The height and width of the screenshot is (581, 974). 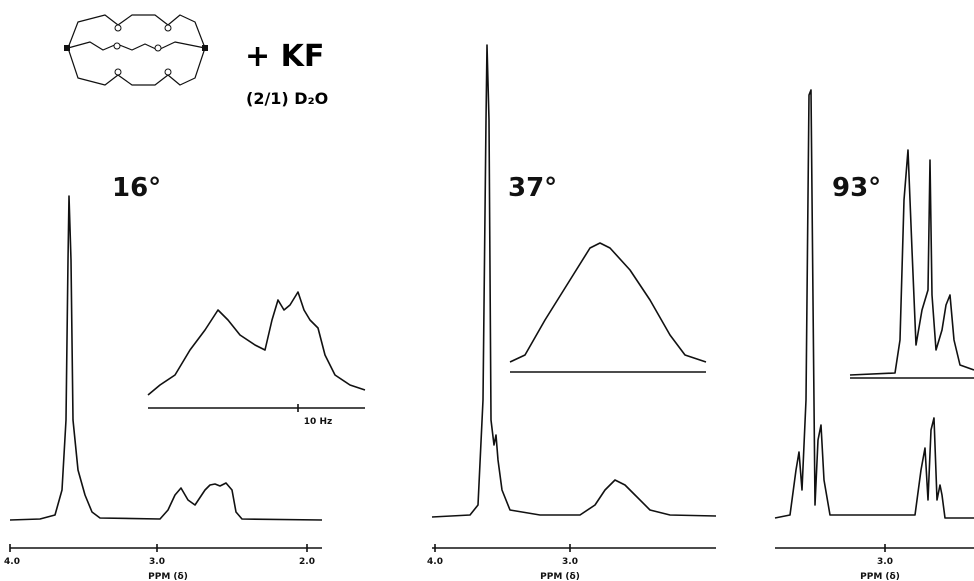 What do you see at coordinates (307, 562) in the screenshot?
I see `tick-label: 2.0` at bounding box center [307, 562].